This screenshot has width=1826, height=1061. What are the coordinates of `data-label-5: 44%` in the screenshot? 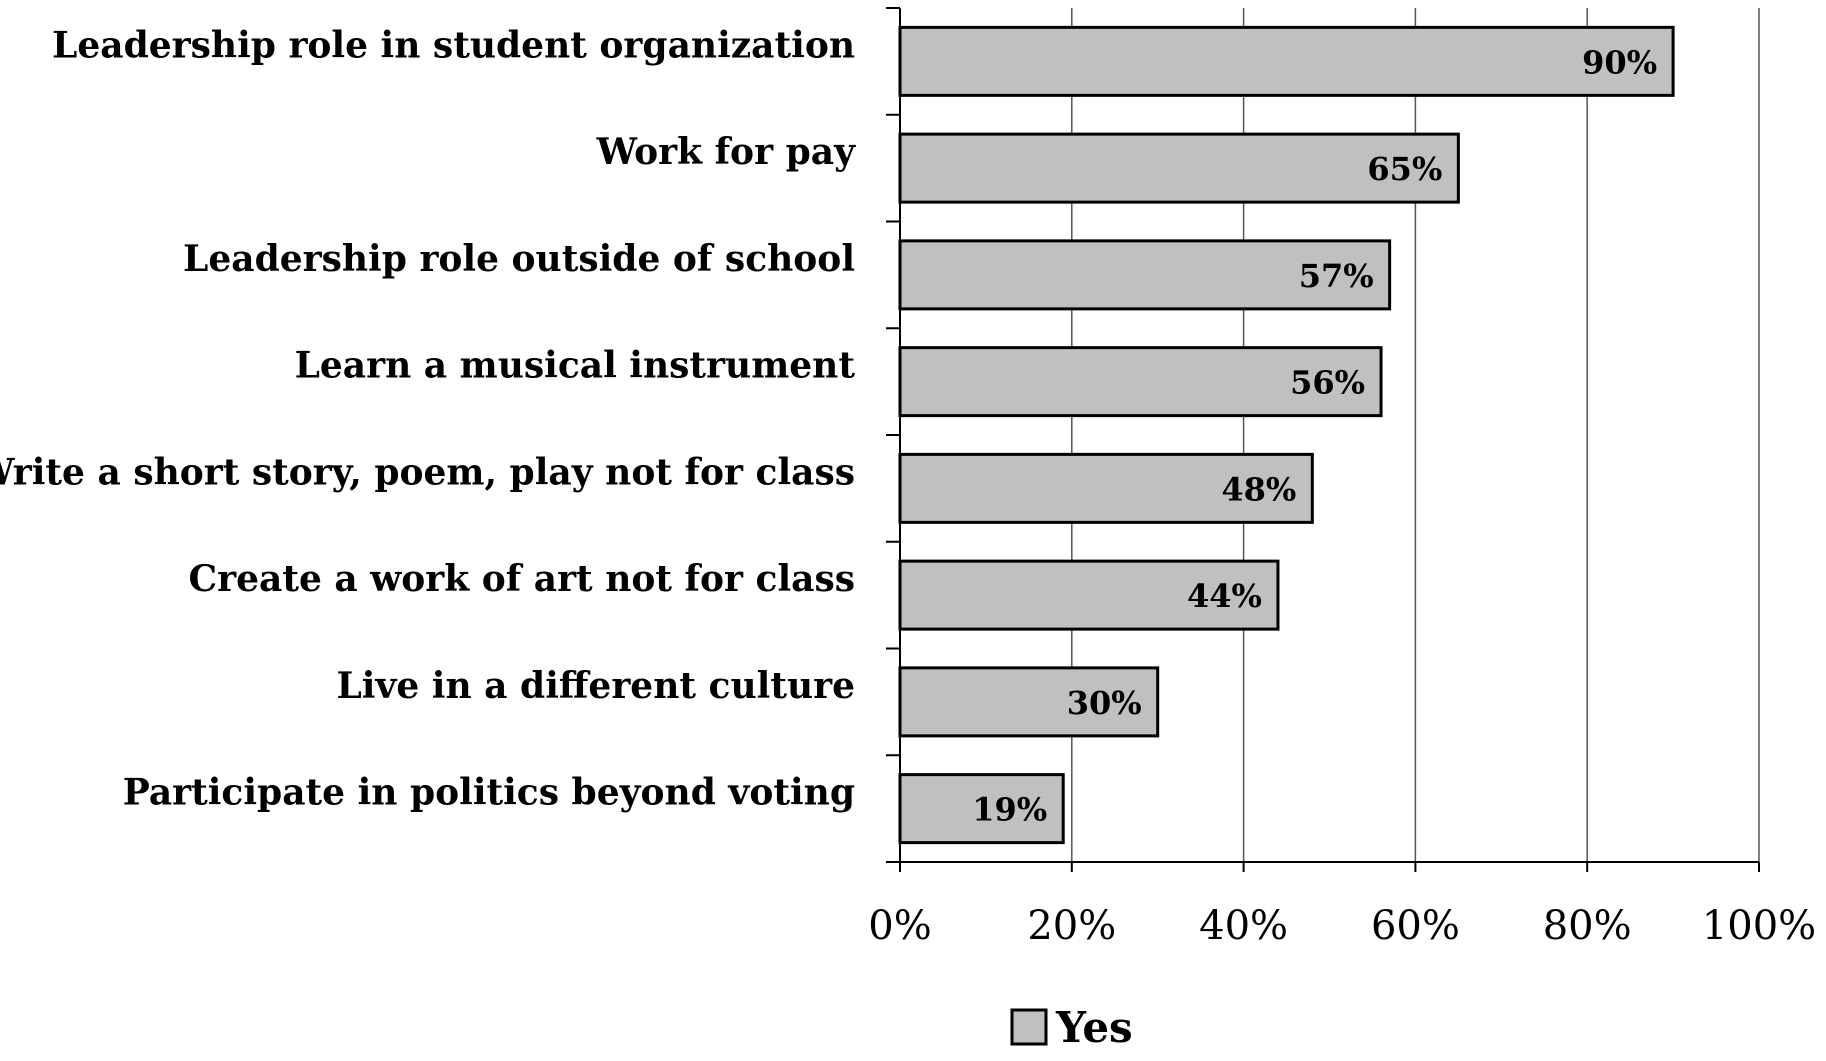 It's located at (1224, 596).